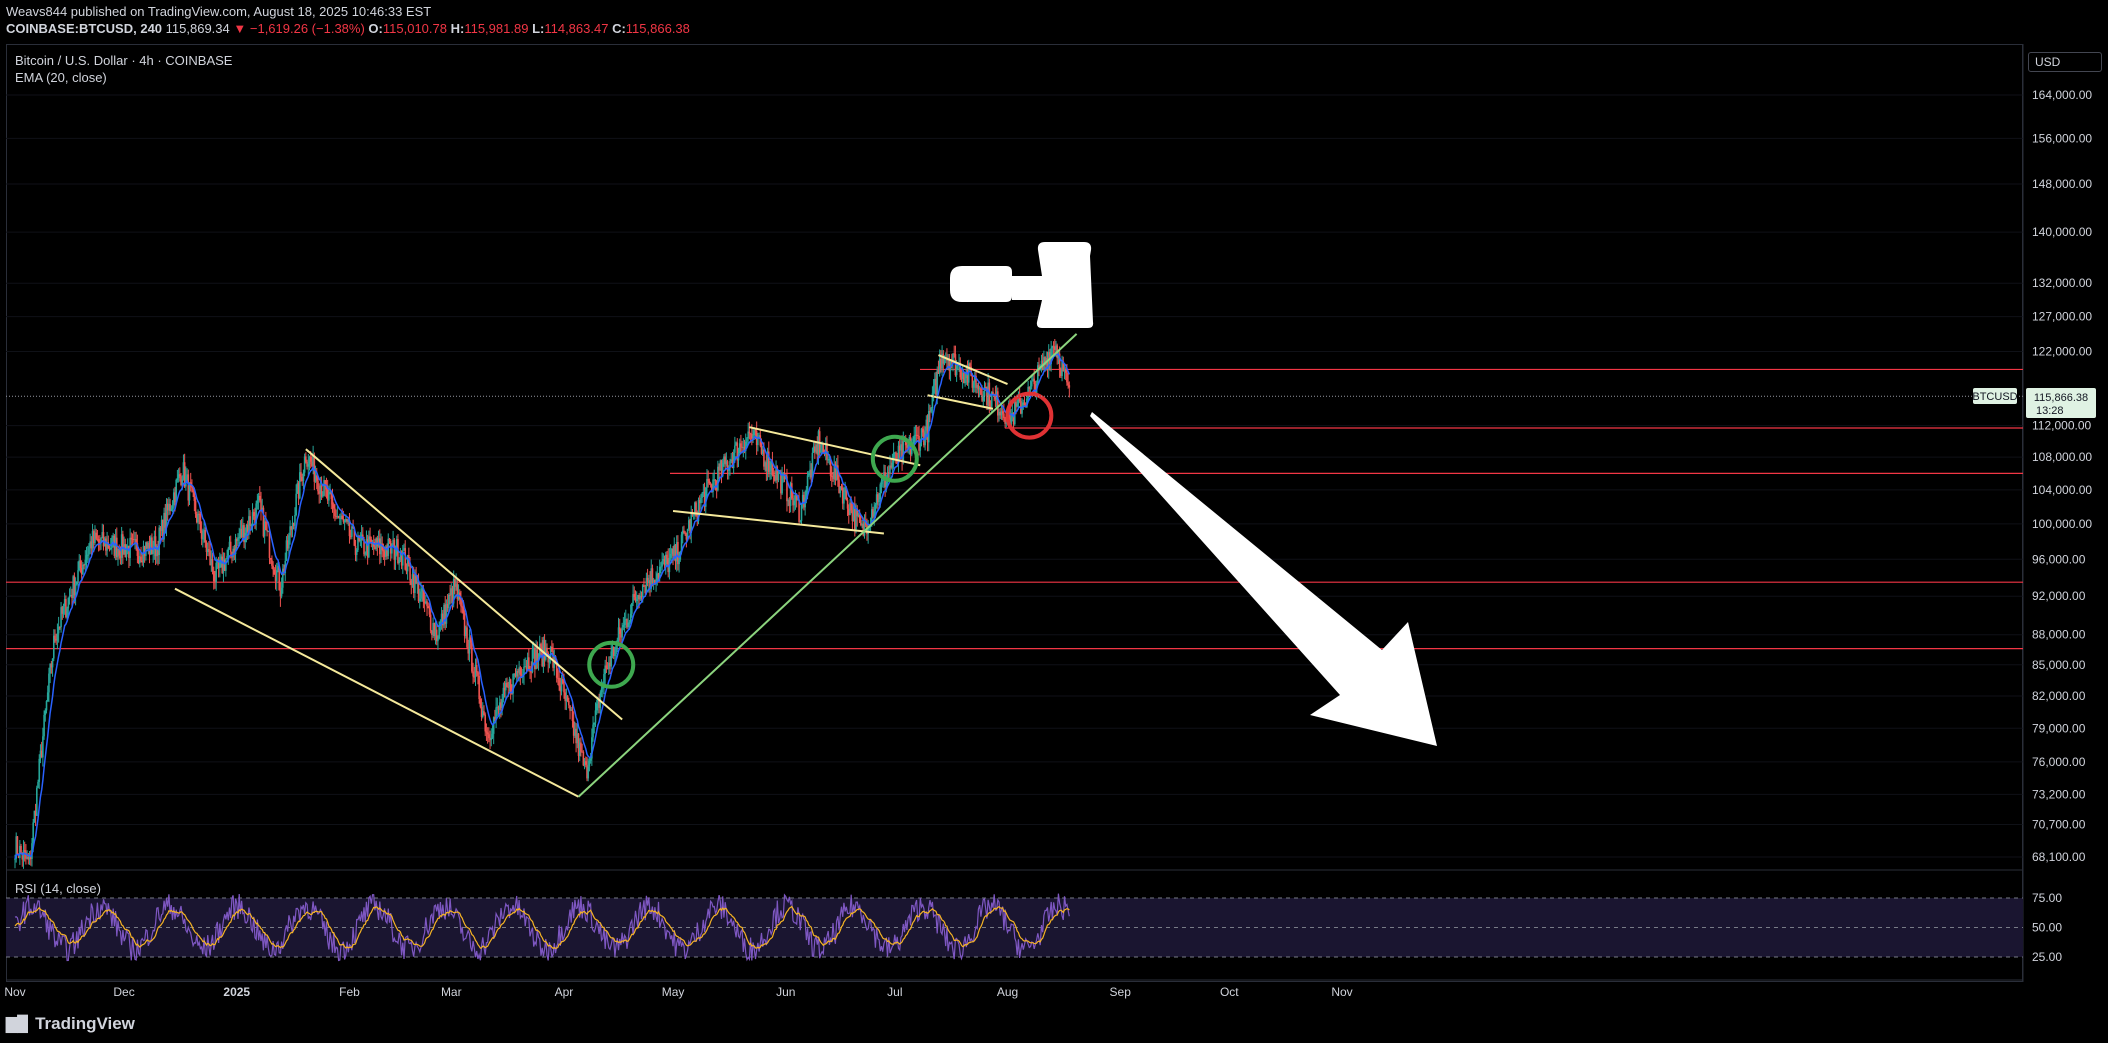  I want to click on gavel-icon, so click(1022, 285).